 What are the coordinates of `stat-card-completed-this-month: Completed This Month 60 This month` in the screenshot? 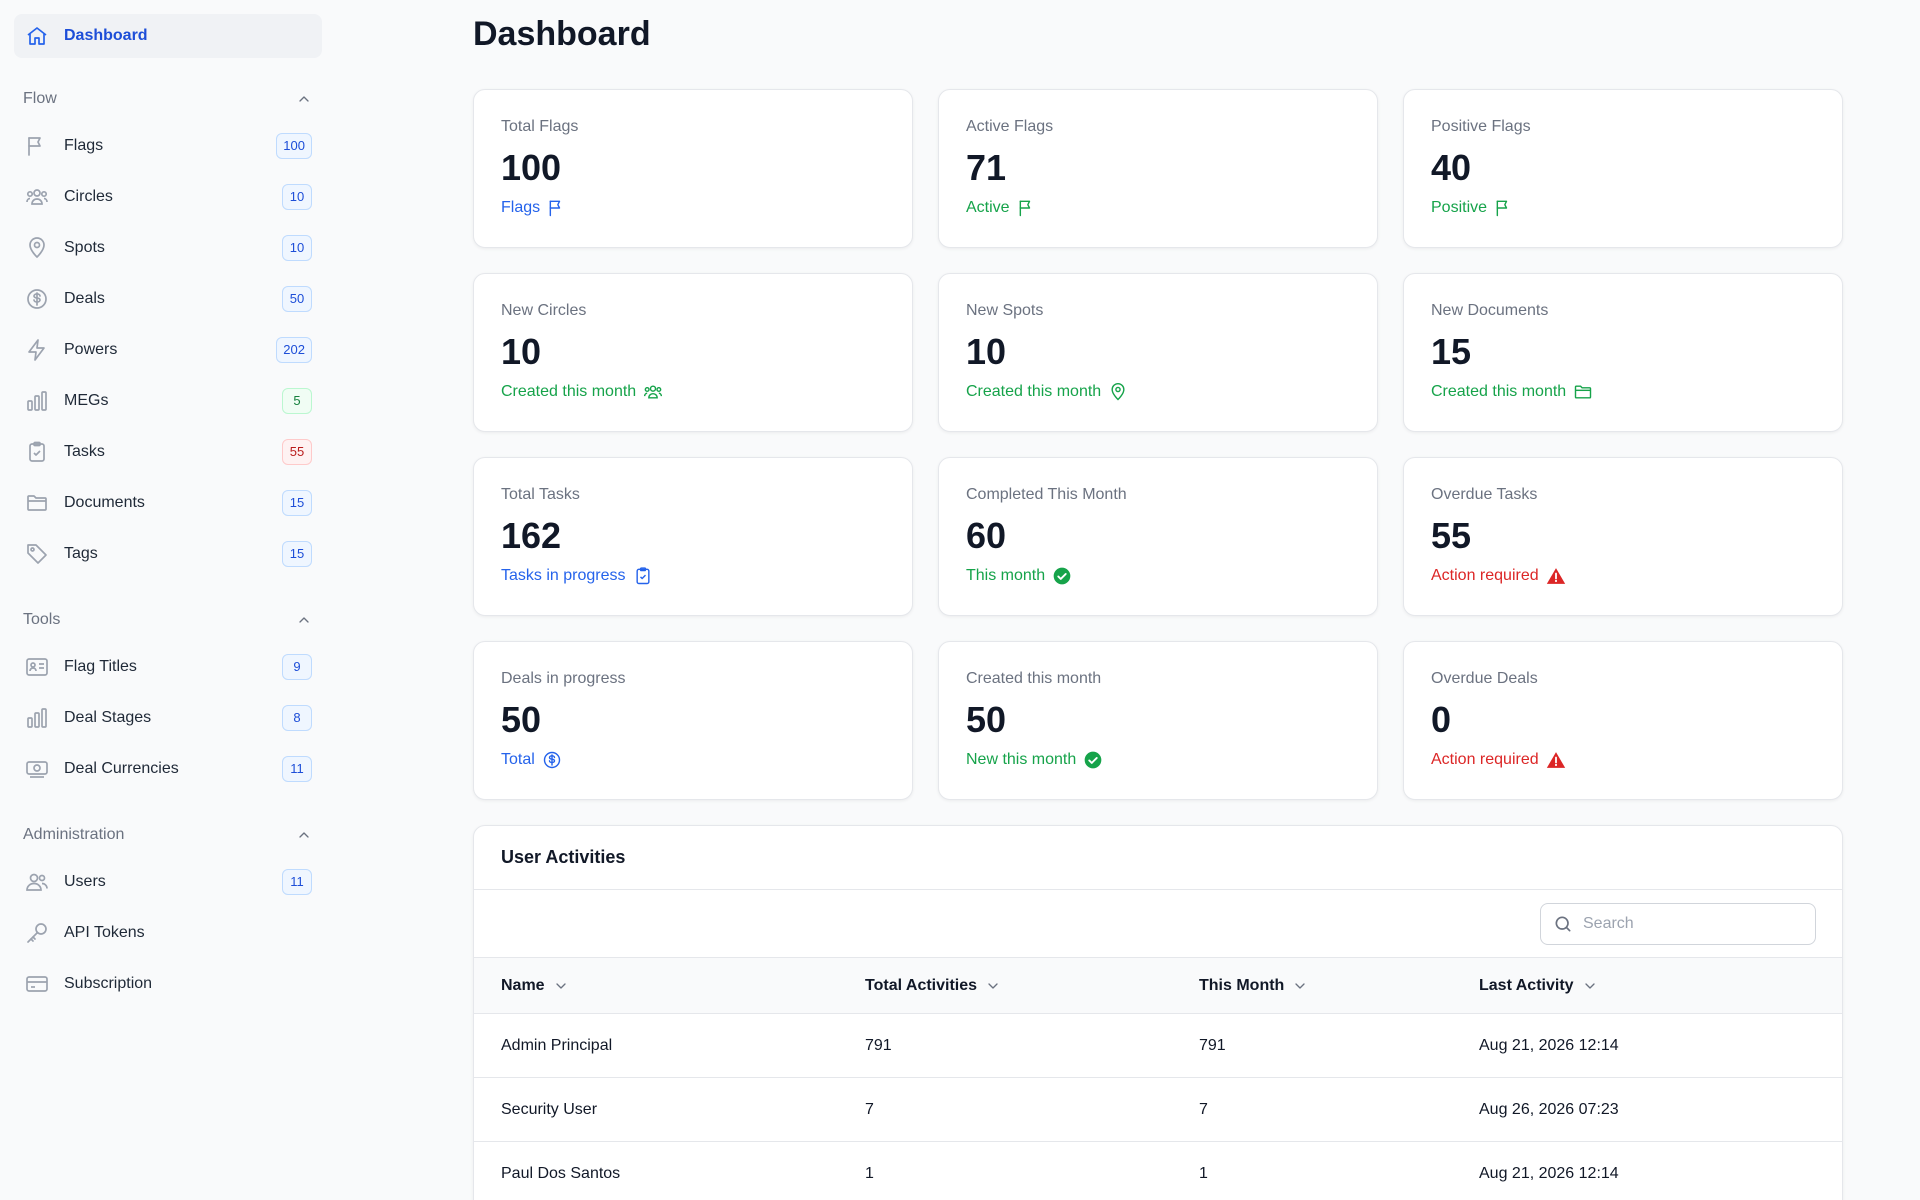 It's located at (1158, 536).